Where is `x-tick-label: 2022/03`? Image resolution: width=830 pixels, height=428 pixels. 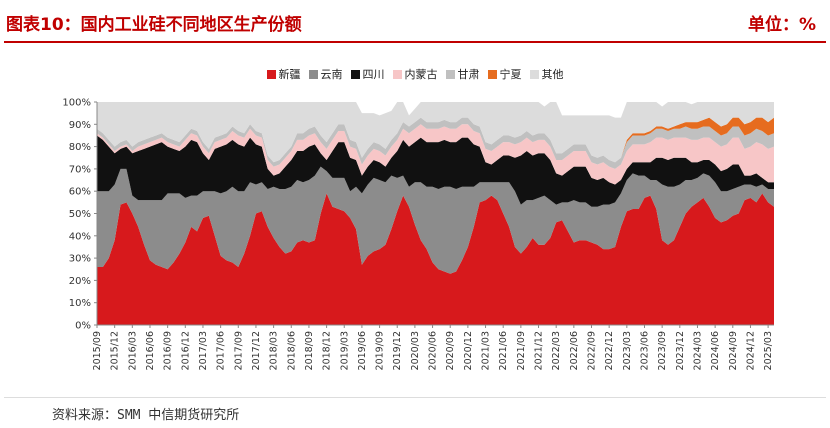 x-tick-label: 2022/03 is located at coordinates (556, 350).